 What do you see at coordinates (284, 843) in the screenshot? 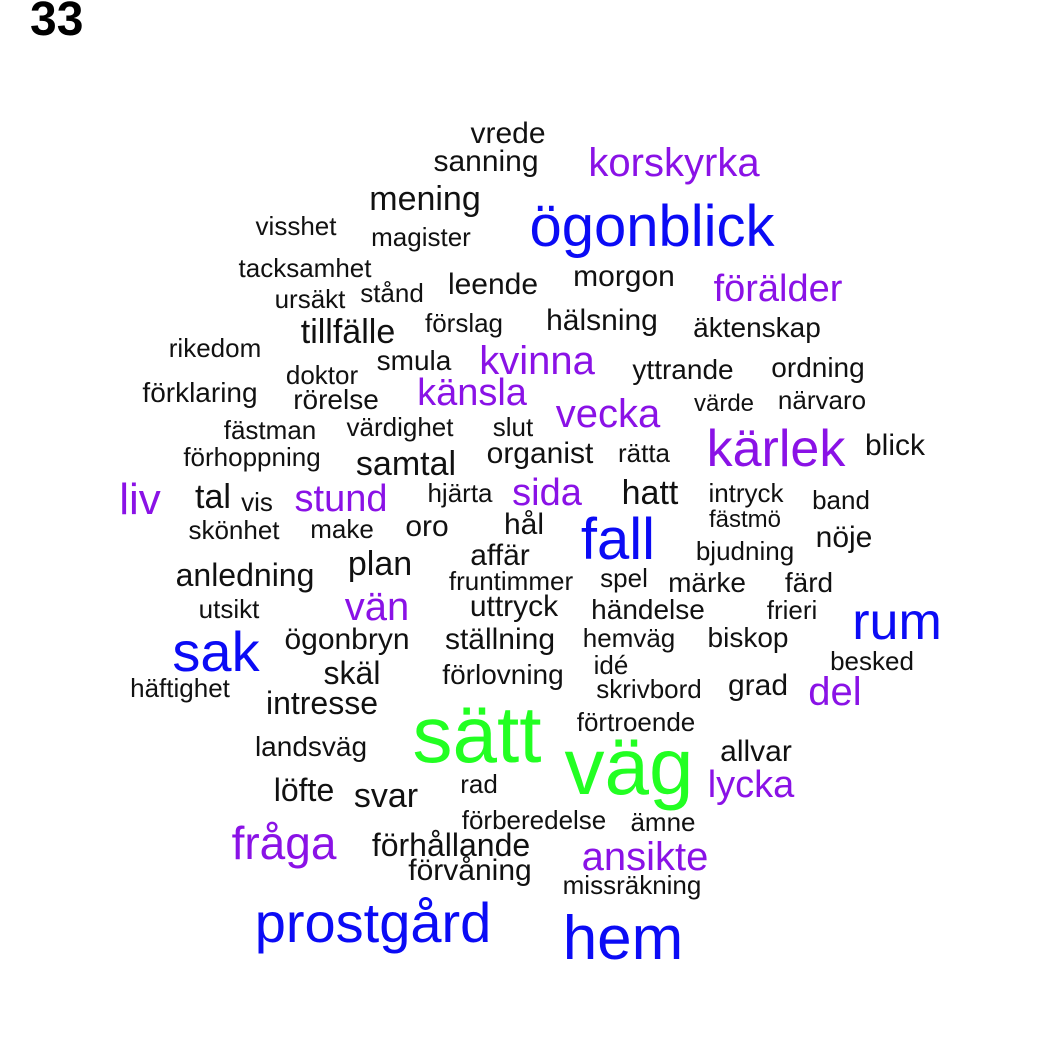
I see `word-fraga: fråga` at bounding box center [284, 843].